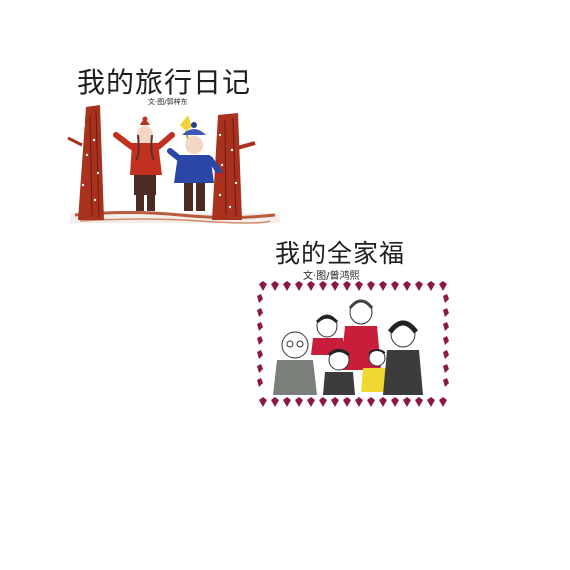  I want to click on travel-illustration-icon, so click(173, 164).